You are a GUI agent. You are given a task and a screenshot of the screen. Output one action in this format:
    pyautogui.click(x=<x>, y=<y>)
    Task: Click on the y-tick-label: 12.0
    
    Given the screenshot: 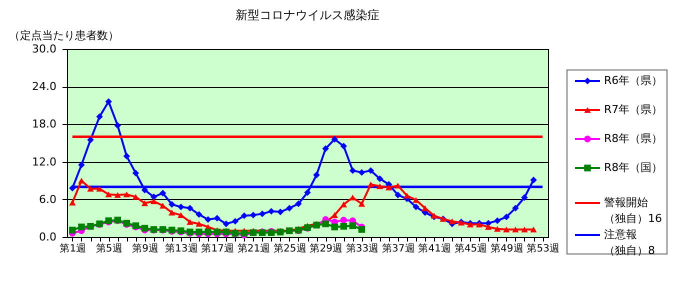 What is the action you would take?
    pyautogui.click(x=44, y=161)
    